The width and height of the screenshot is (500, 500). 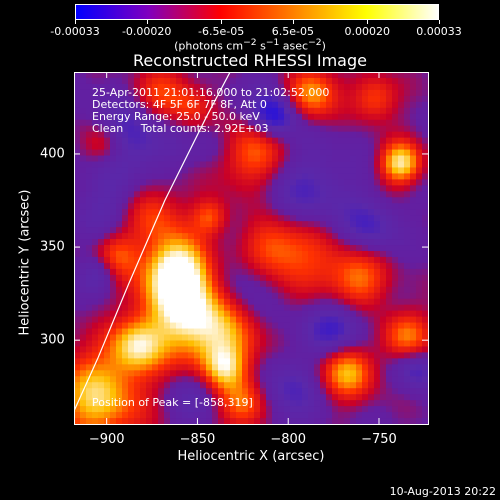 What do you see at coordinates (172, 402) in the screenshot?
I see `peak-position-label: Position of Peak = [-858,319]` at bounding box center [172, 402].